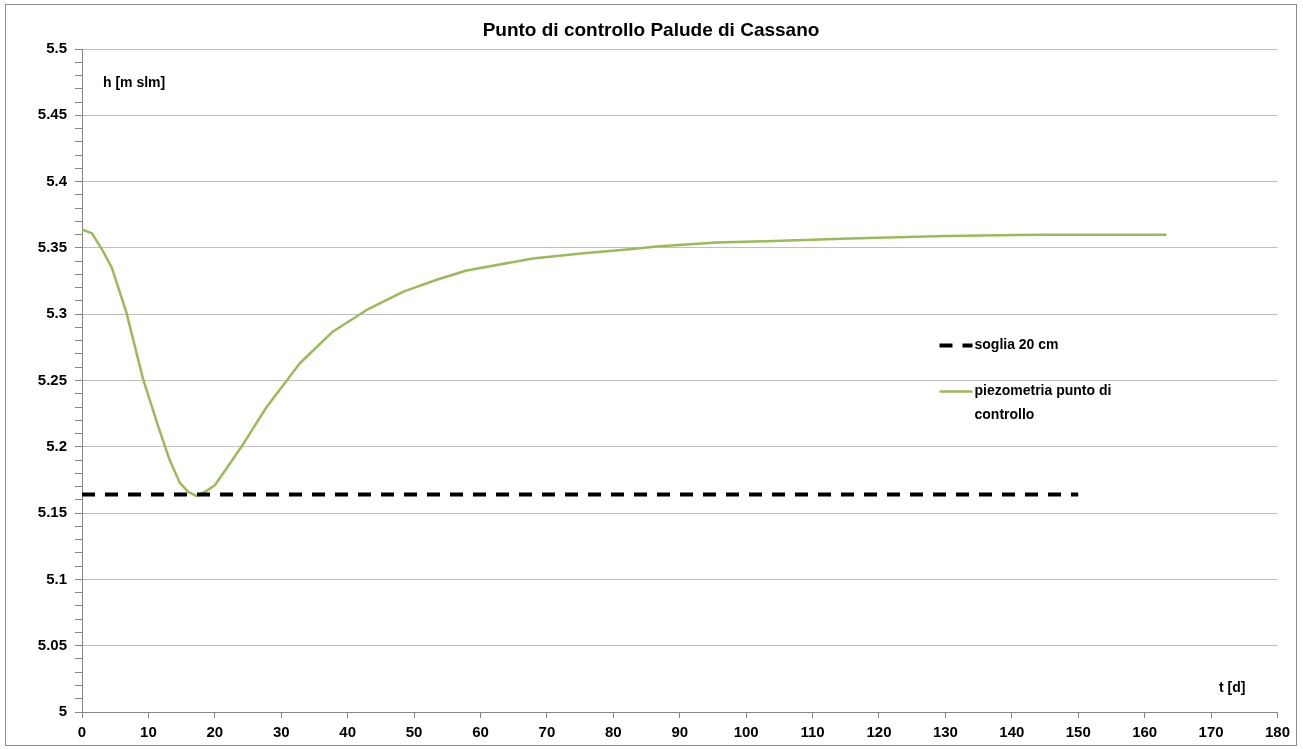  Describe the element at coordinates (1211, 732) in the screenshot. I see `x-tick-label: 170` at that location.